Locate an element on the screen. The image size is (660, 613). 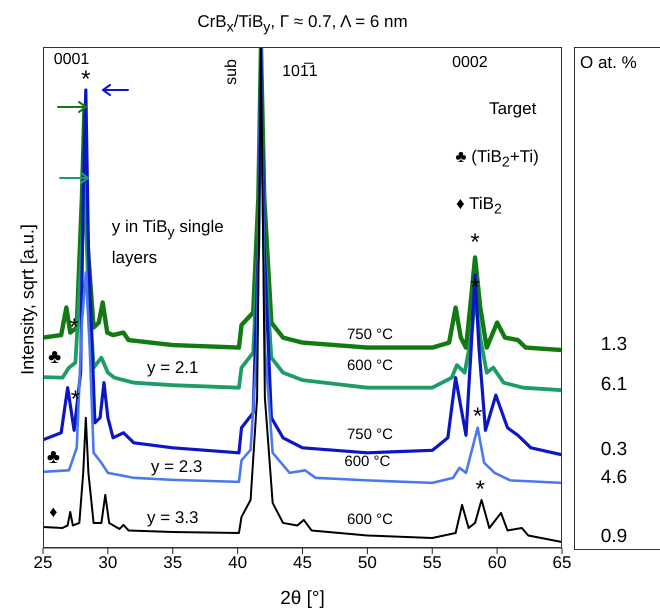
text: 0.9 is located at coordinates (614, 537).